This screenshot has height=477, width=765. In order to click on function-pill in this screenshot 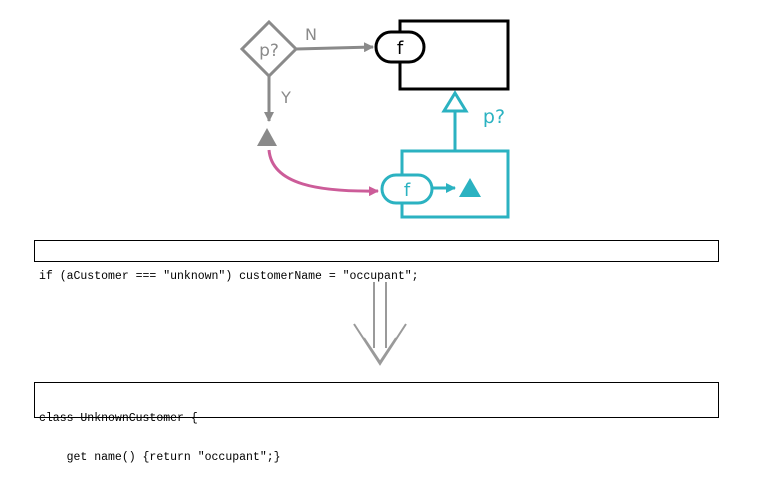, I will do `click(400, 47)`.